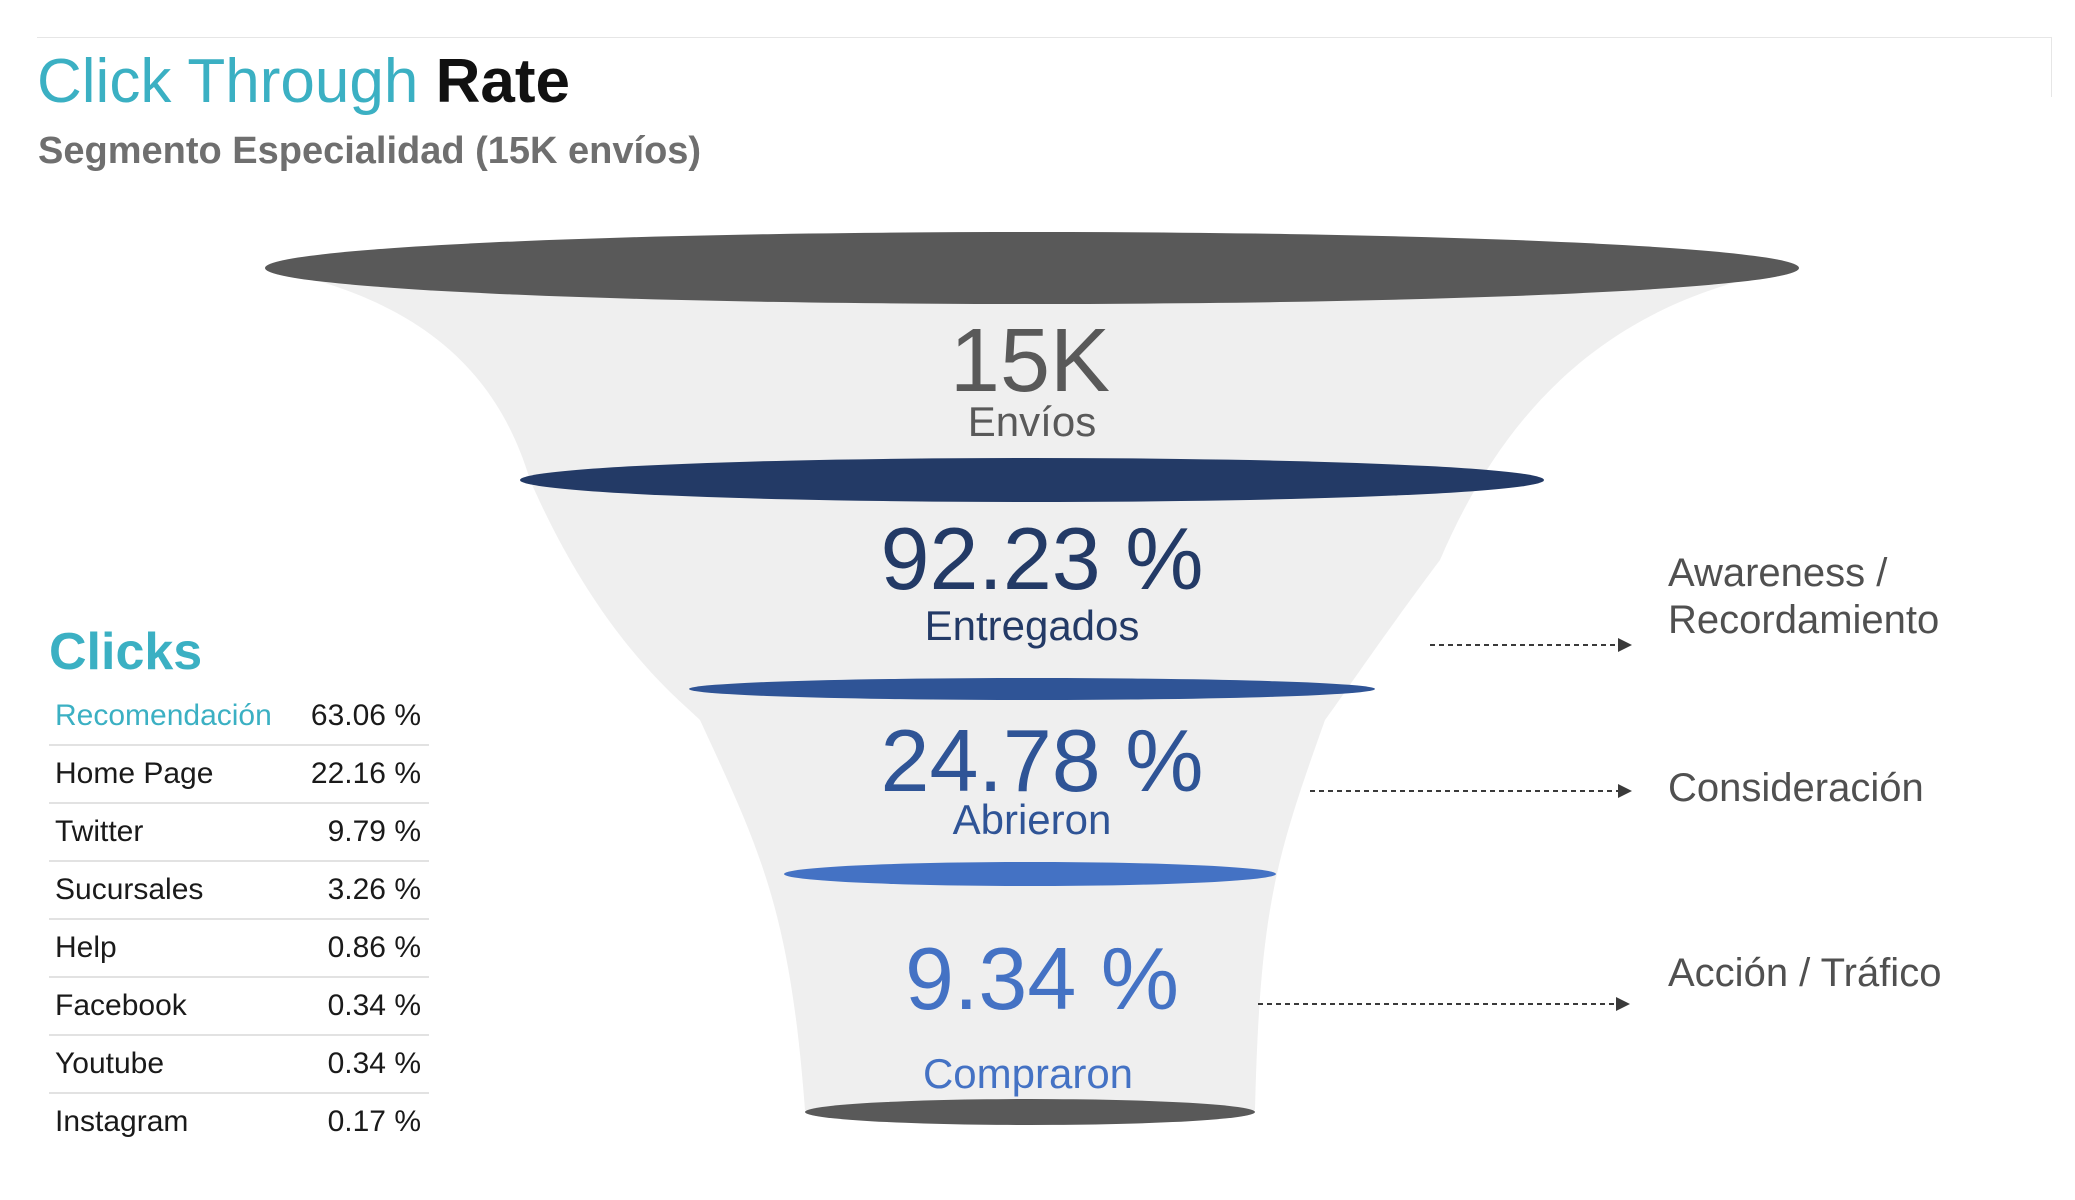 The width and height of the screenshot is (2075, 1200). Describe the element at coordinates (1042, 978) in the screenshot. I see `stage-compraron-value: 9.34 %` at that location.